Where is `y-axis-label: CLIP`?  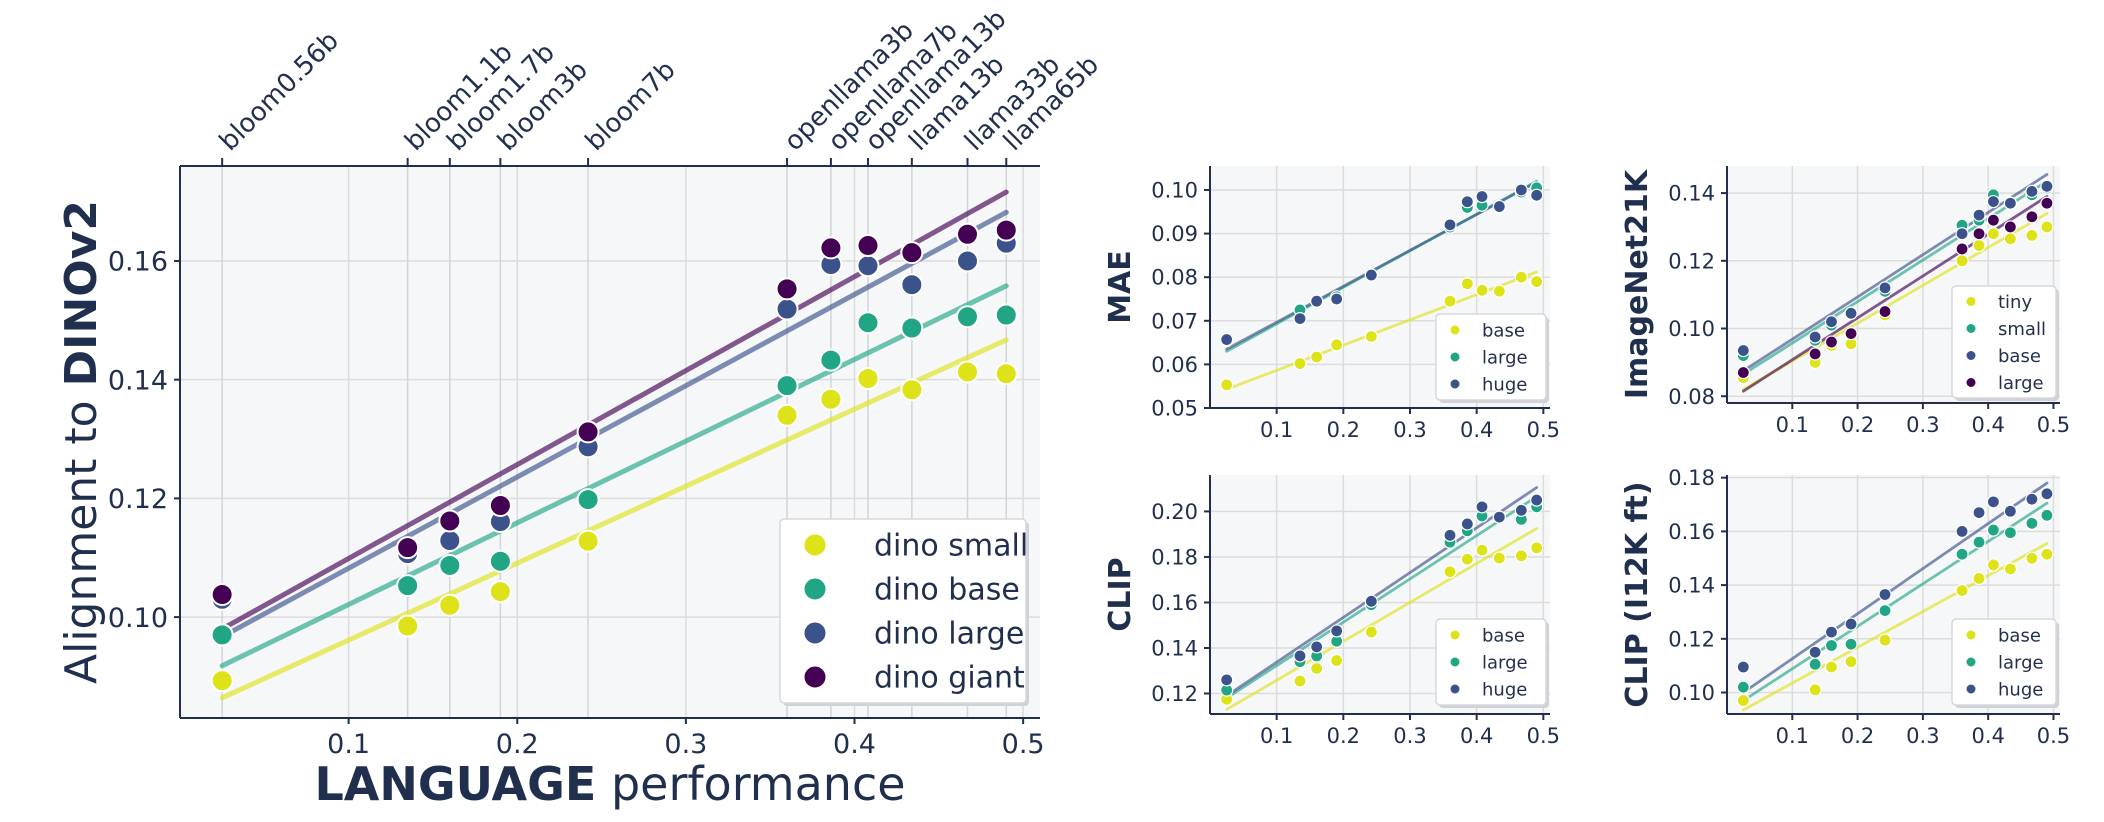 y-axis-label: CLIP is located at coordinates (1120, 594).